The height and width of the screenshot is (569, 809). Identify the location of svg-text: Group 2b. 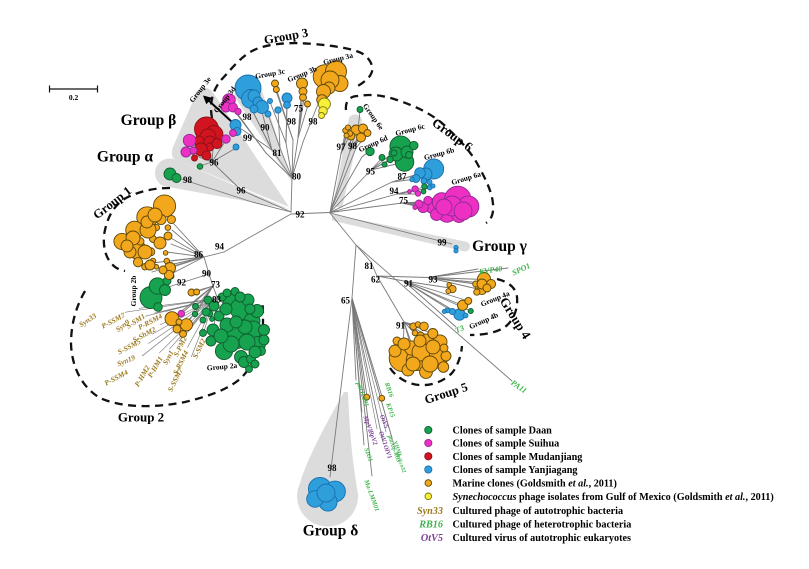
(133, 291).